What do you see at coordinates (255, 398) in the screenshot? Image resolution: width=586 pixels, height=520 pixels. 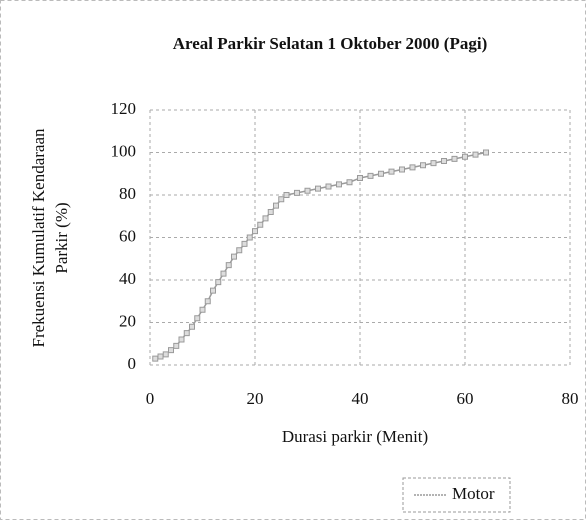 I see `x-tick-label: 20` at bounding box center [255, 398].